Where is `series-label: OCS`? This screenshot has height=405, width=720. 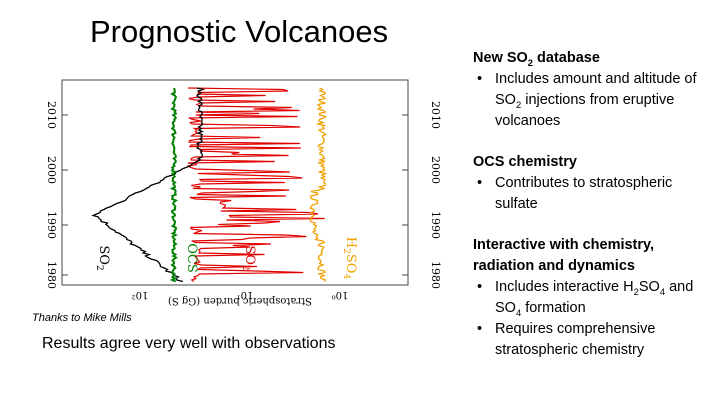
series-label: OCS is located at coordinates (191, 258).